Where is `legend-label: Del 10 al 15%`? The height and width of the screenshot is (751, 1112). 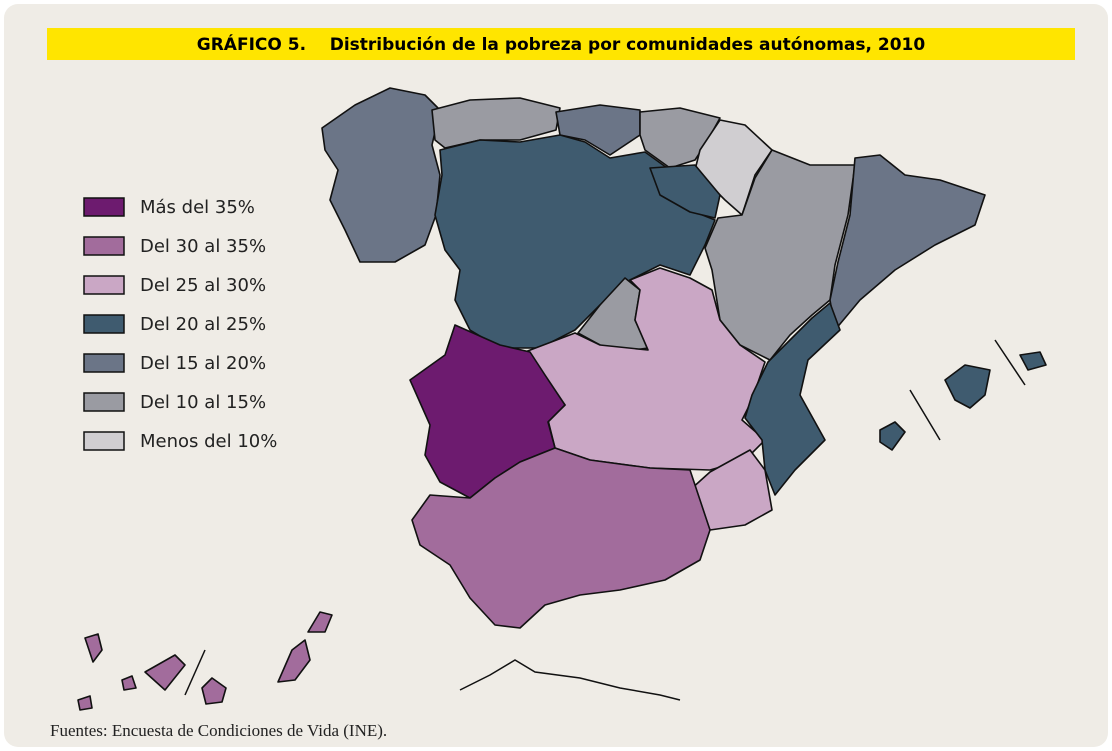 legend-label: Del 10 al 15% is located at coordinates (203, 402).